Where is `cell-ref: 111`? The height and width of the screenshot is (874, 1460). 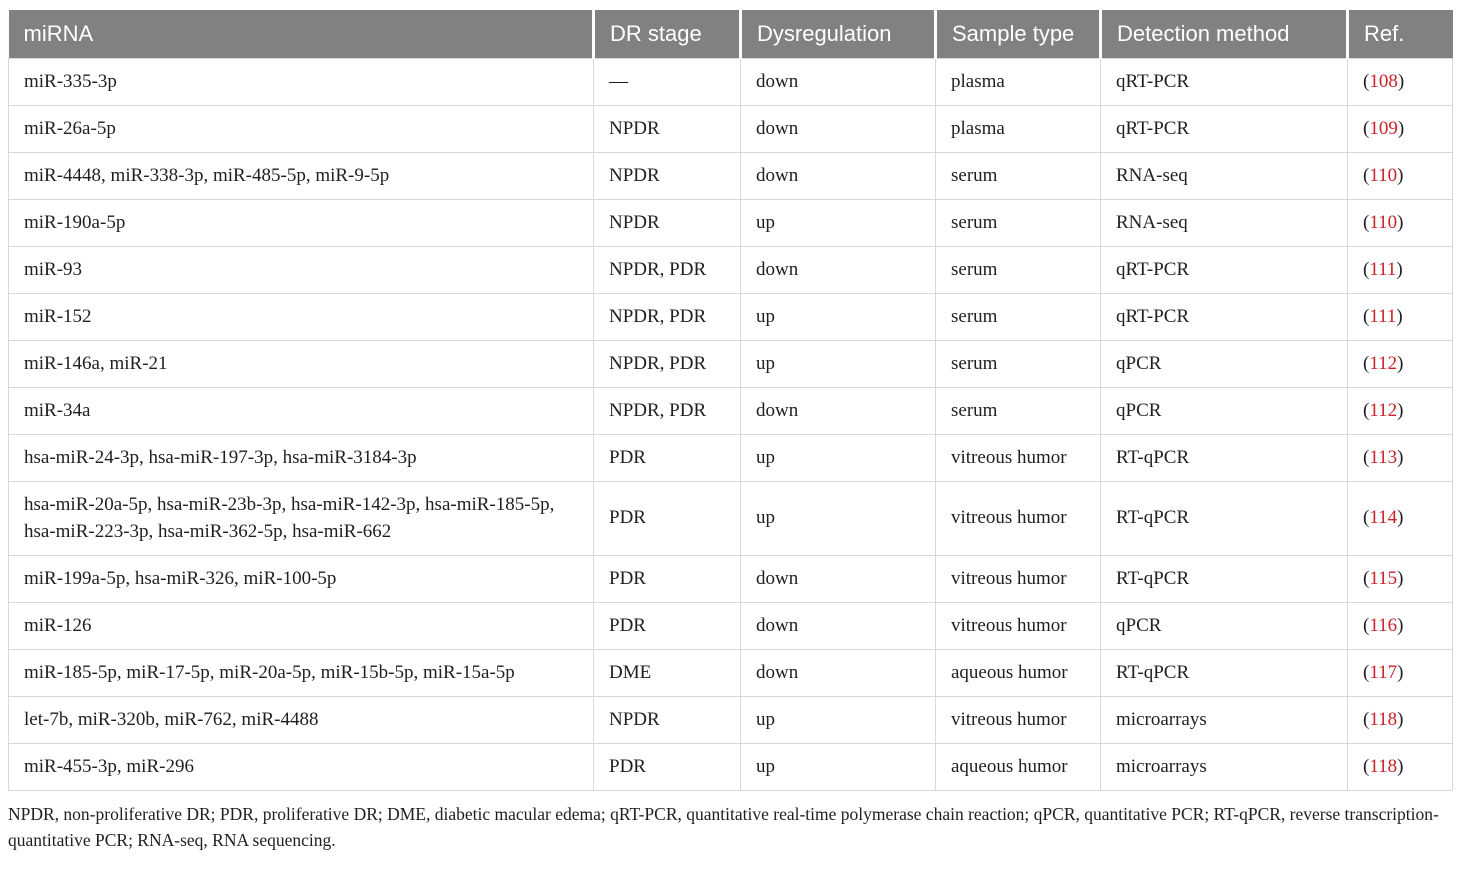 cell-ref: 111 is located at coordinates (1400, 269).